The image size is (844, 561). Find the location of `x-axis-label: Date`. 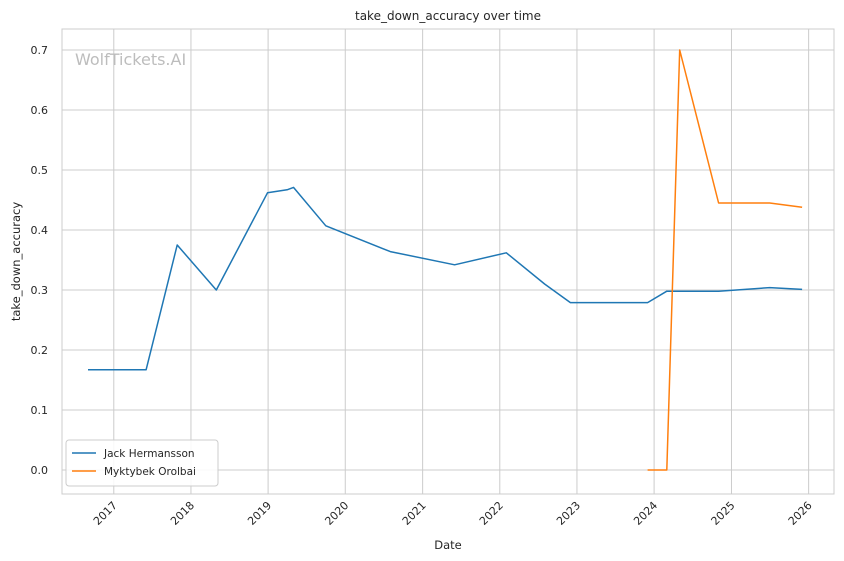

x-axis-label: Date is located at coordinates (448, 545).